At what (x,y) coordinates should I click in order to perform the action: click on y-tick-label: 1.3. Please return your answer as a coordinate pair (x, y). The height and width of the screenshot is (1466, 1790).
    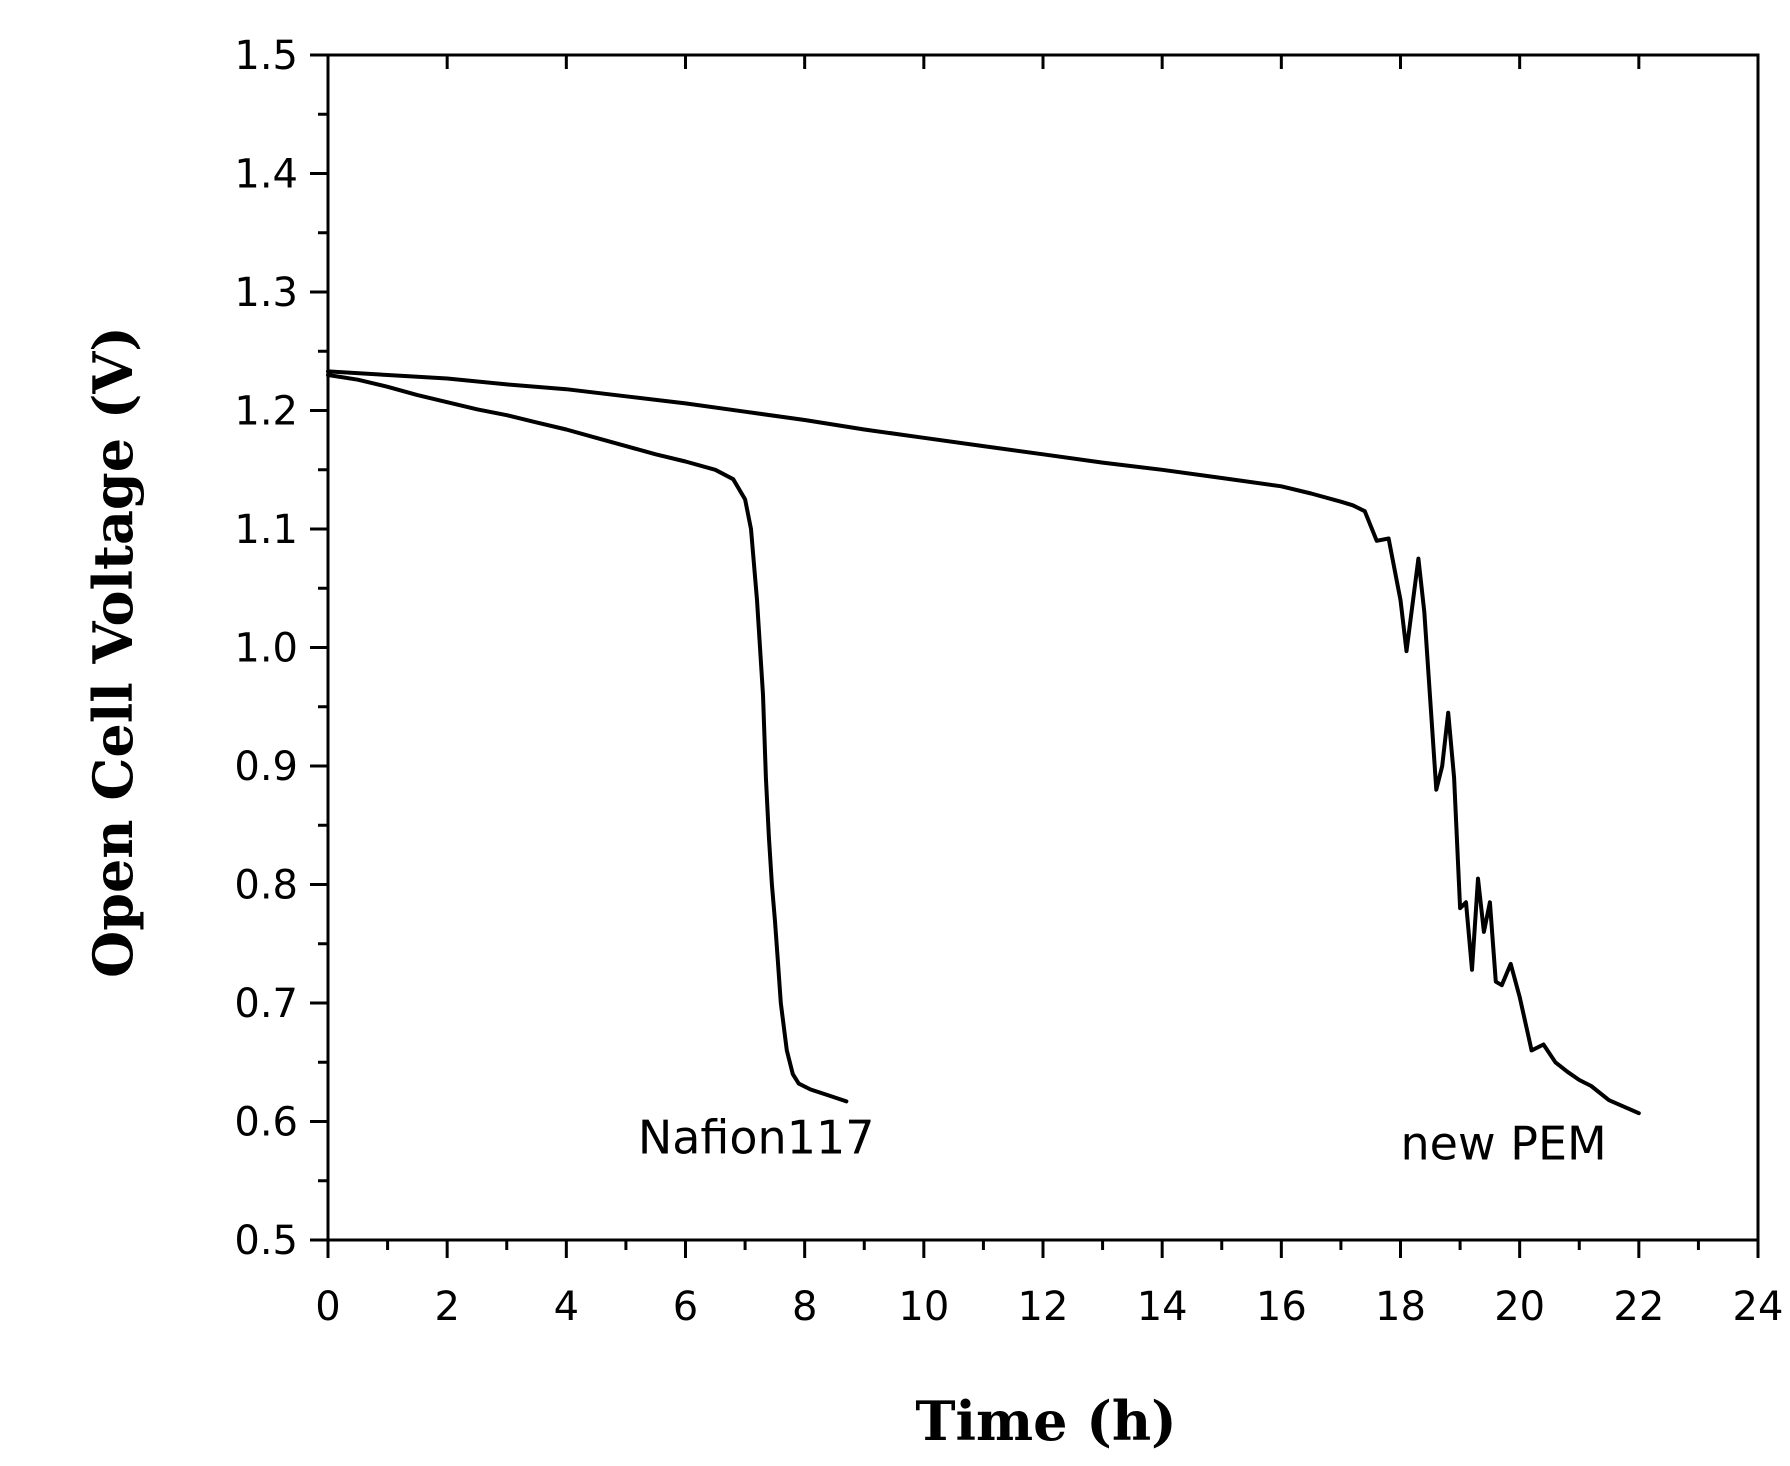
    Looking at the image, I should click on (266, 293).